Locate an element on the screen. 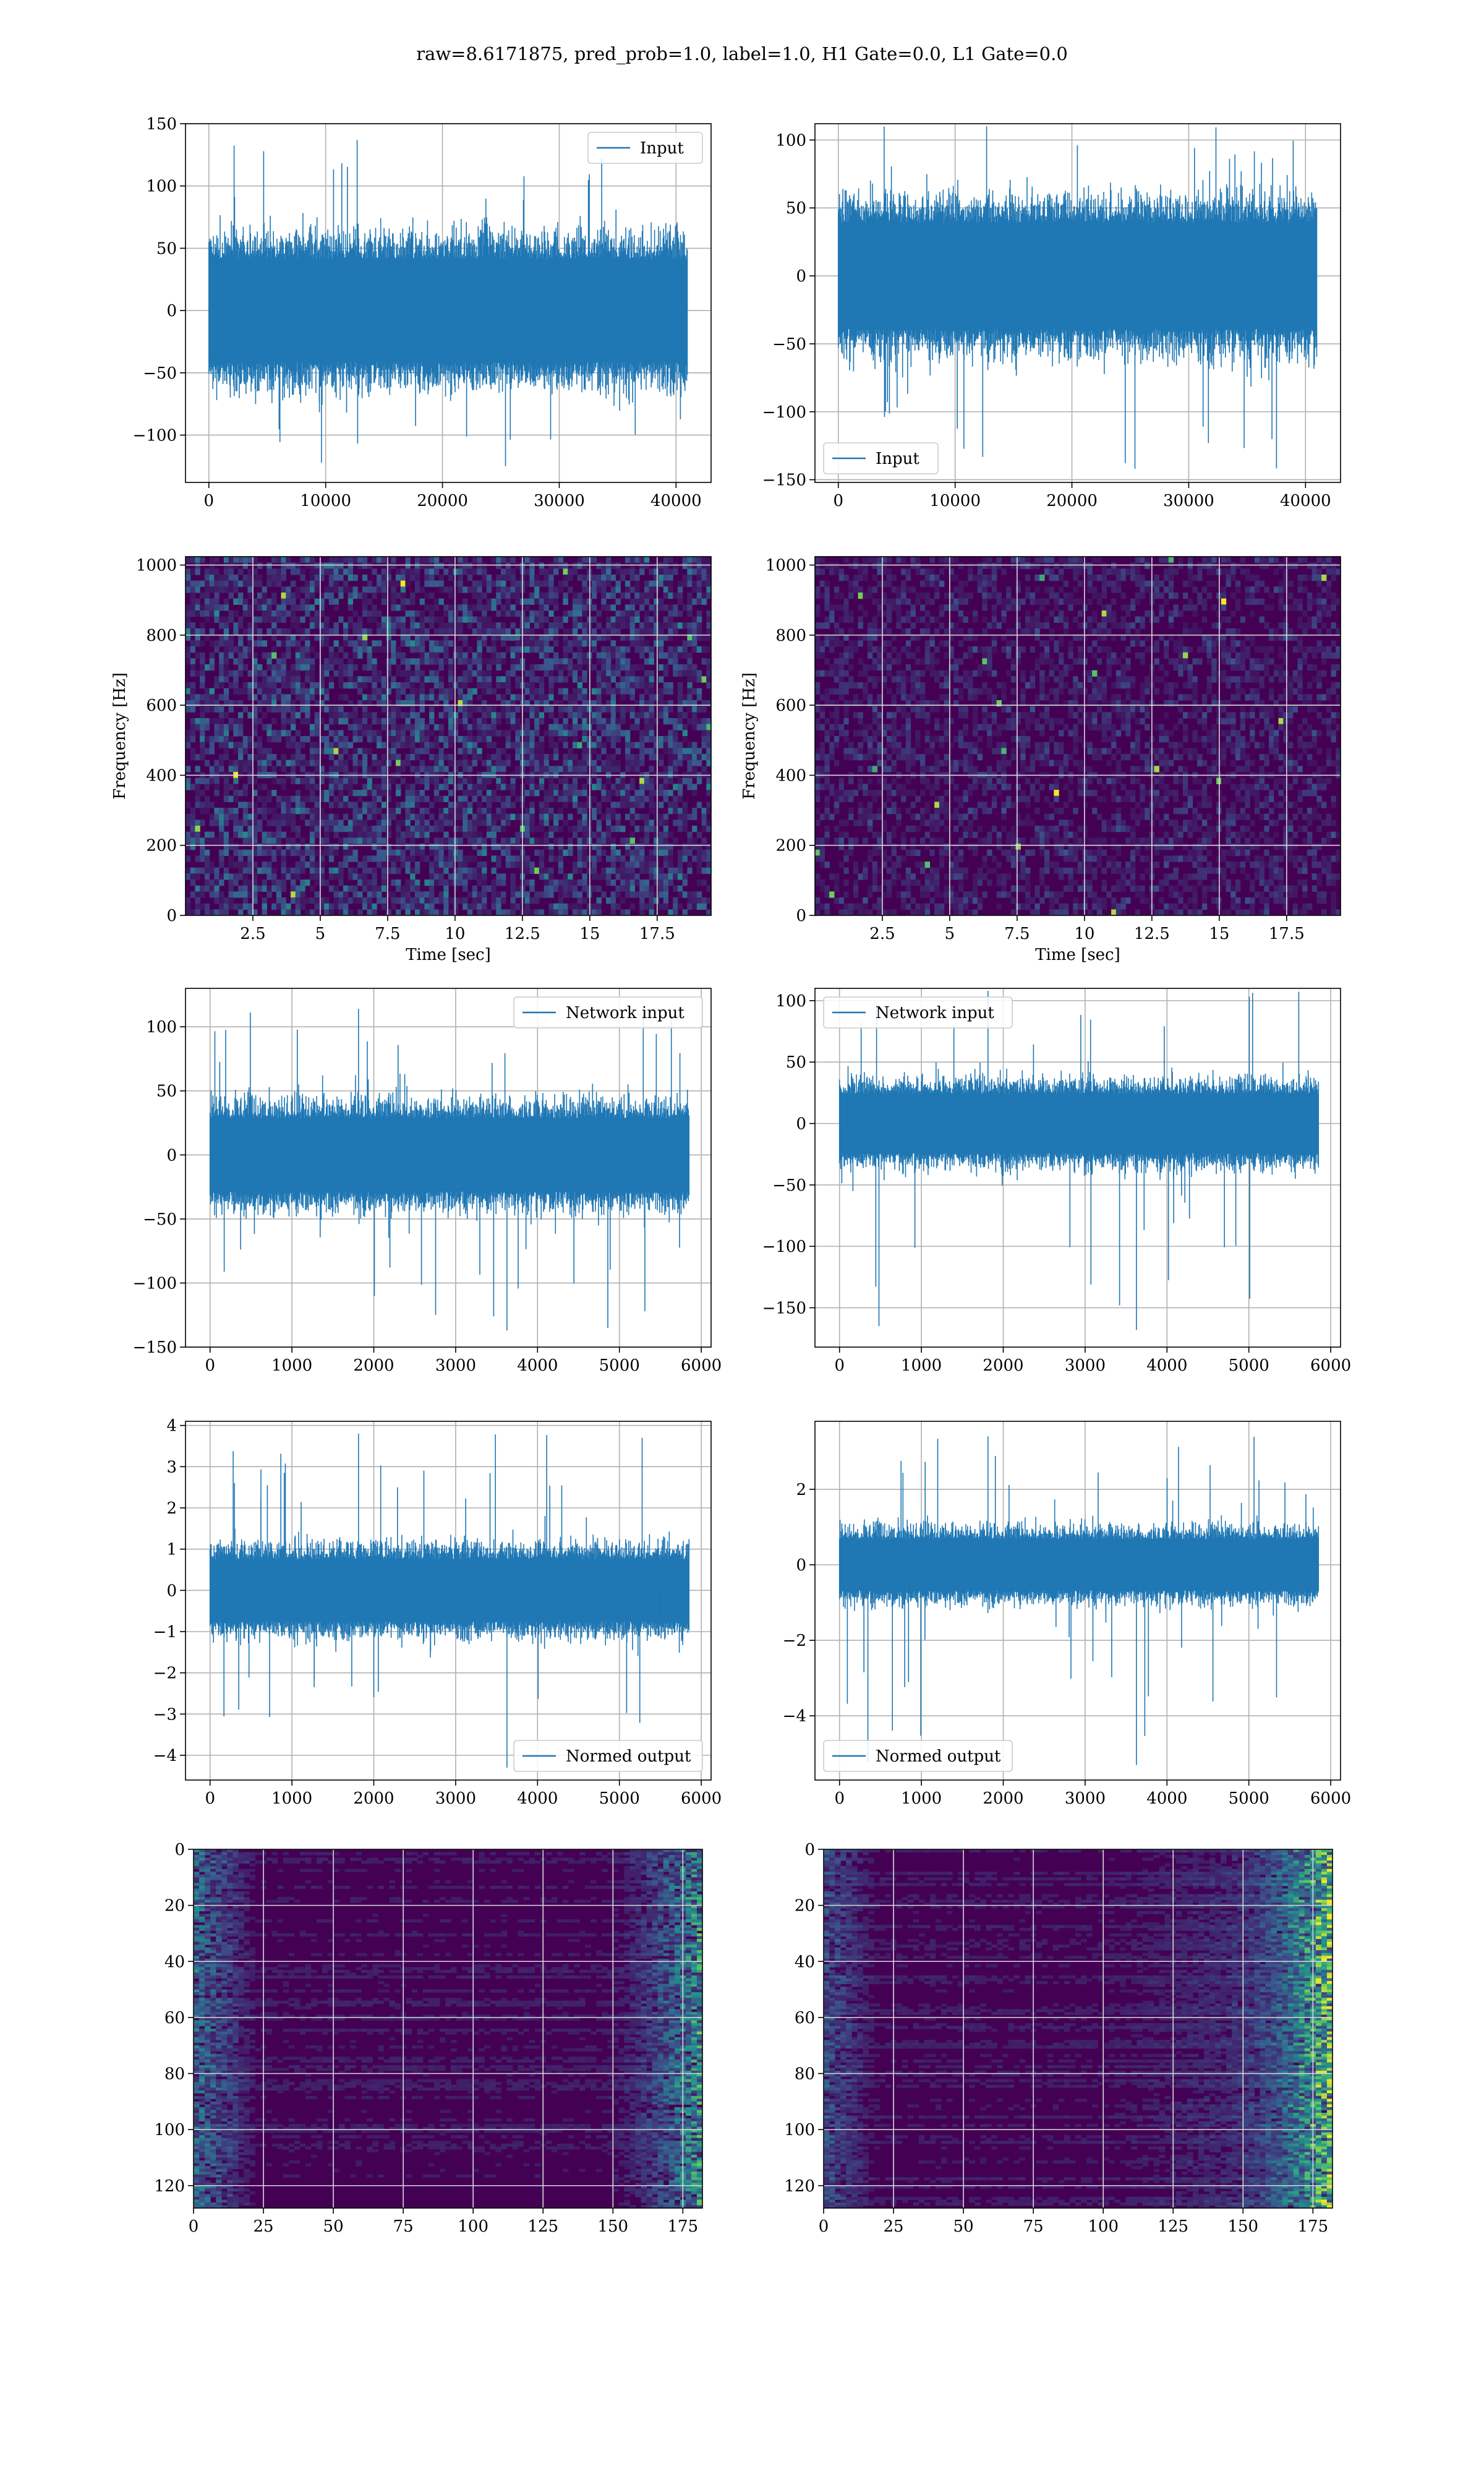  y-tick-label: 80 is located at coordinates (805, 2074).